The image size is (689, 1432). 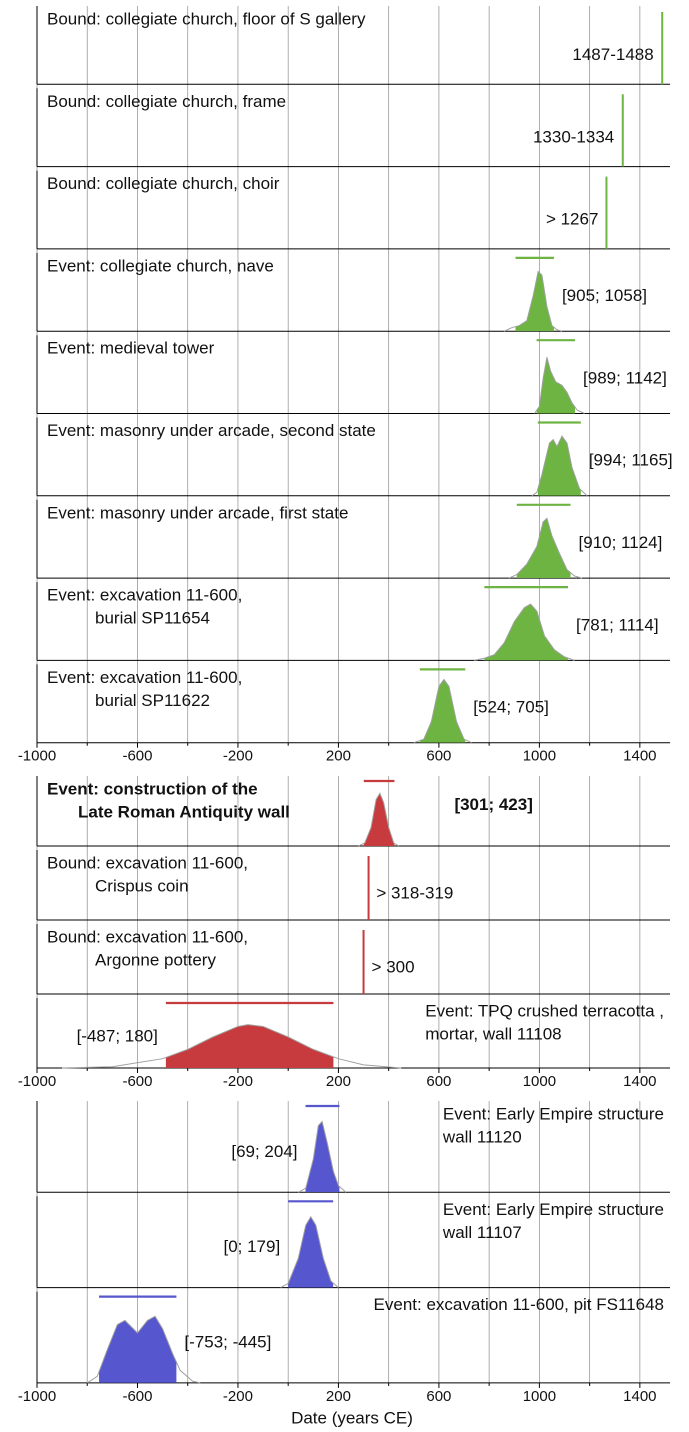 I want to click on interval-label: [0; 179], so click(x=251, y=1246).